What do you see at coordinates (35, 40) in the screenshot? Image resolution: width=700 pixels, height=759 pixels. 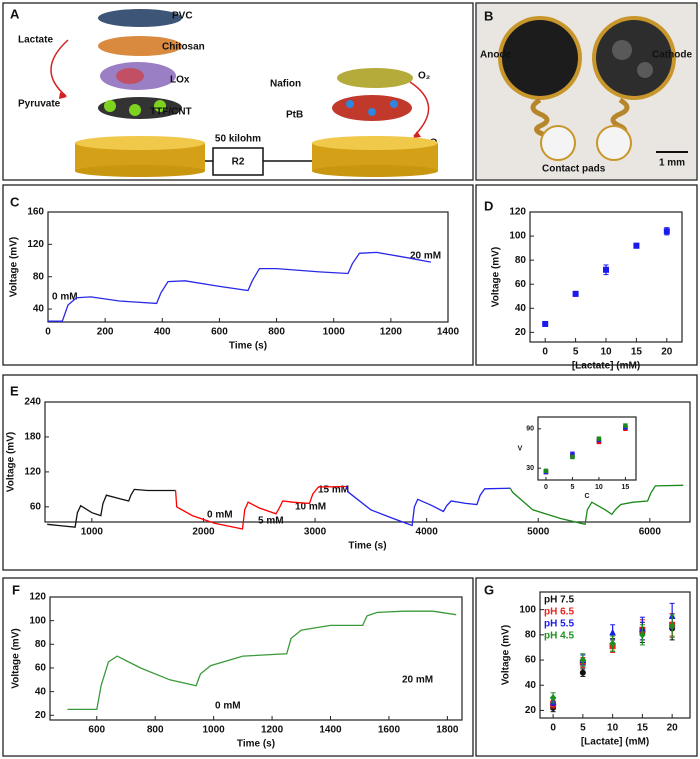 I see `substrate-label: Lactate` at bounding box center [35, 40].